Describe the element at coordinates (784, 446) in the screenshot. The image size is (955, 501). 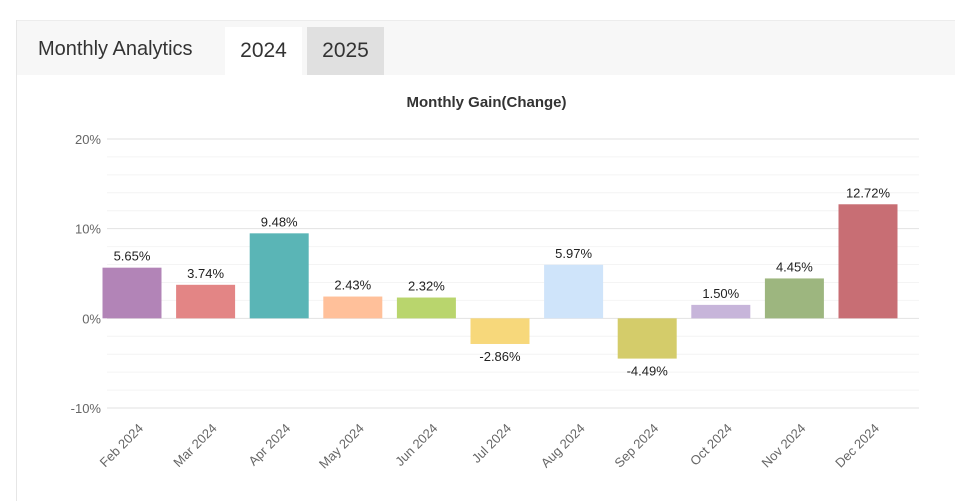
I see `x-tick-label: Nov 2024` at that location.